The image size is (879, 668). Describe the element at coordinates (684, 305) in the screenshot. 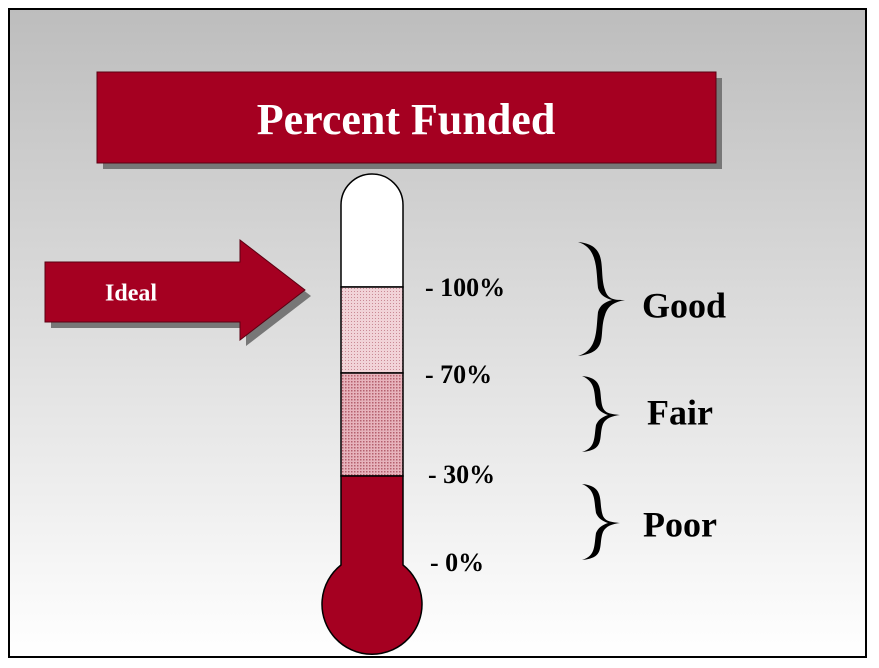

I see `zone-label: Good` at that location.